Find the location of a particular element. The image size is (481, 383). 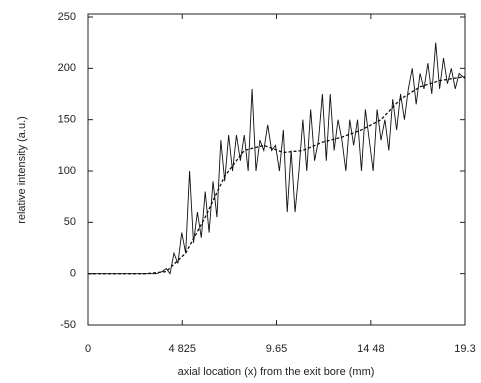

y-tick-label: 200 is located at coordinates (67, 68).